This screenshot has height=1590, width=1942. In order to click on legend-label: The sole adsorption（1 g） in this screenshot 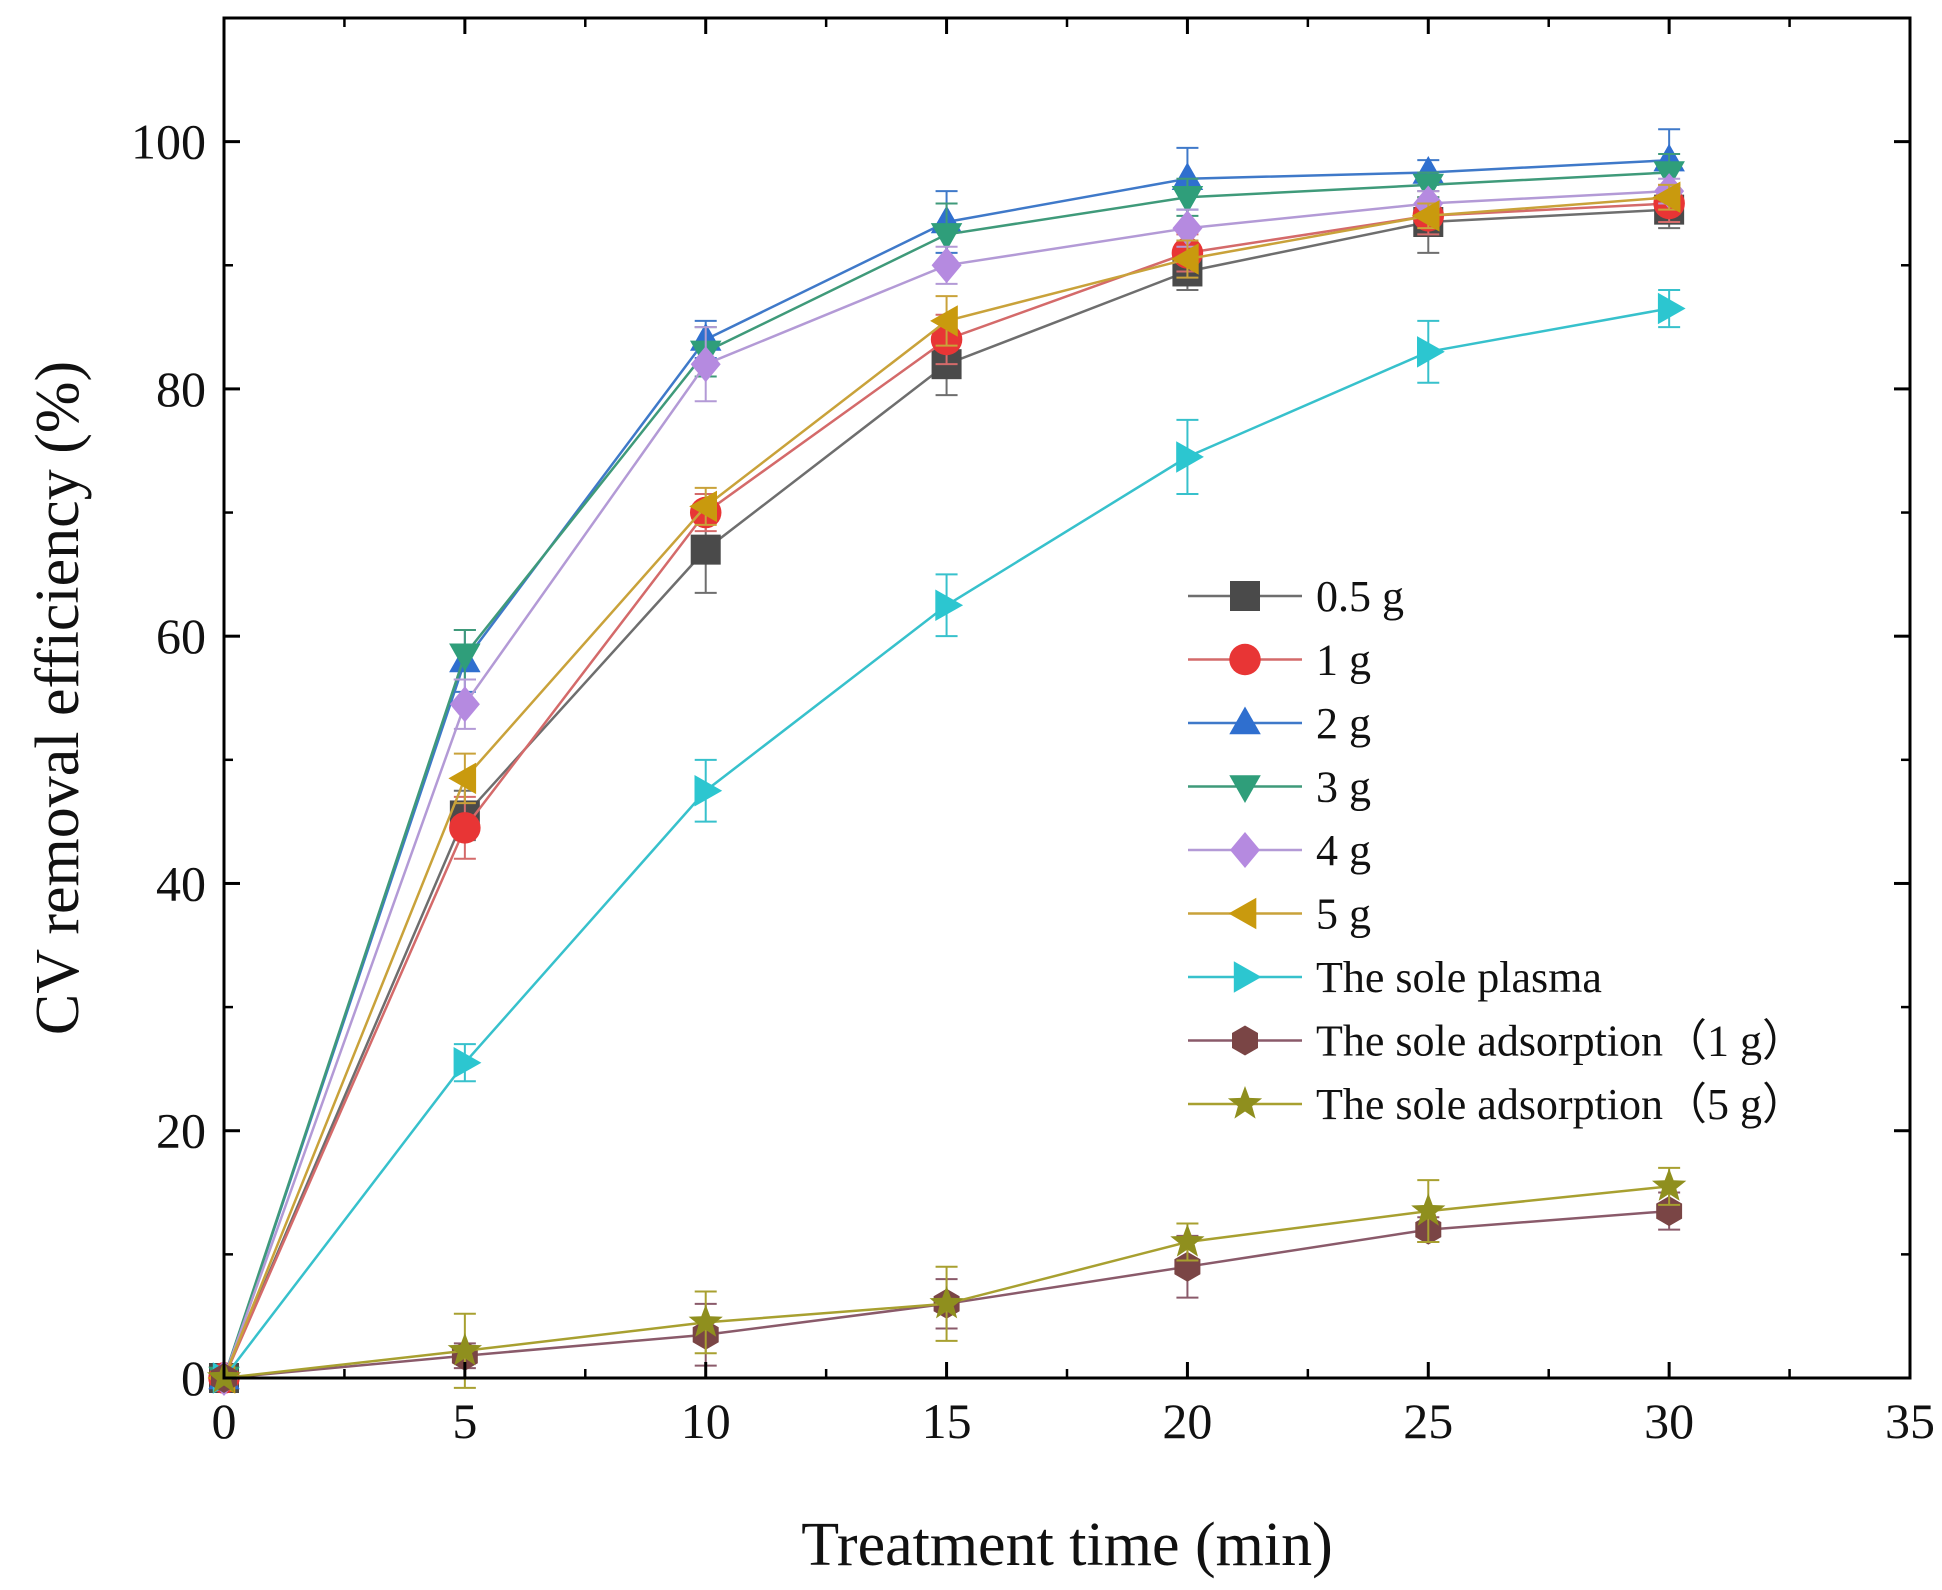, I will do `click(1561, 1041)`.